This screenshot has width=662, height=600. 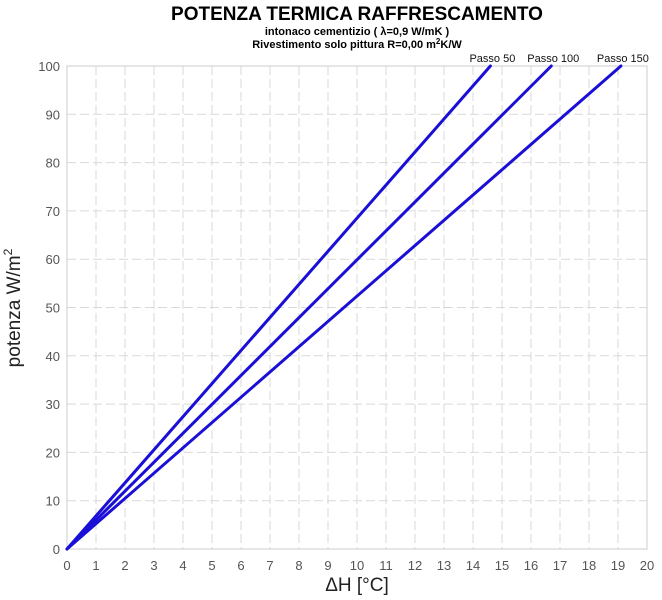 I want to click on x-tick-label: 6, so click(x=240, y=565).